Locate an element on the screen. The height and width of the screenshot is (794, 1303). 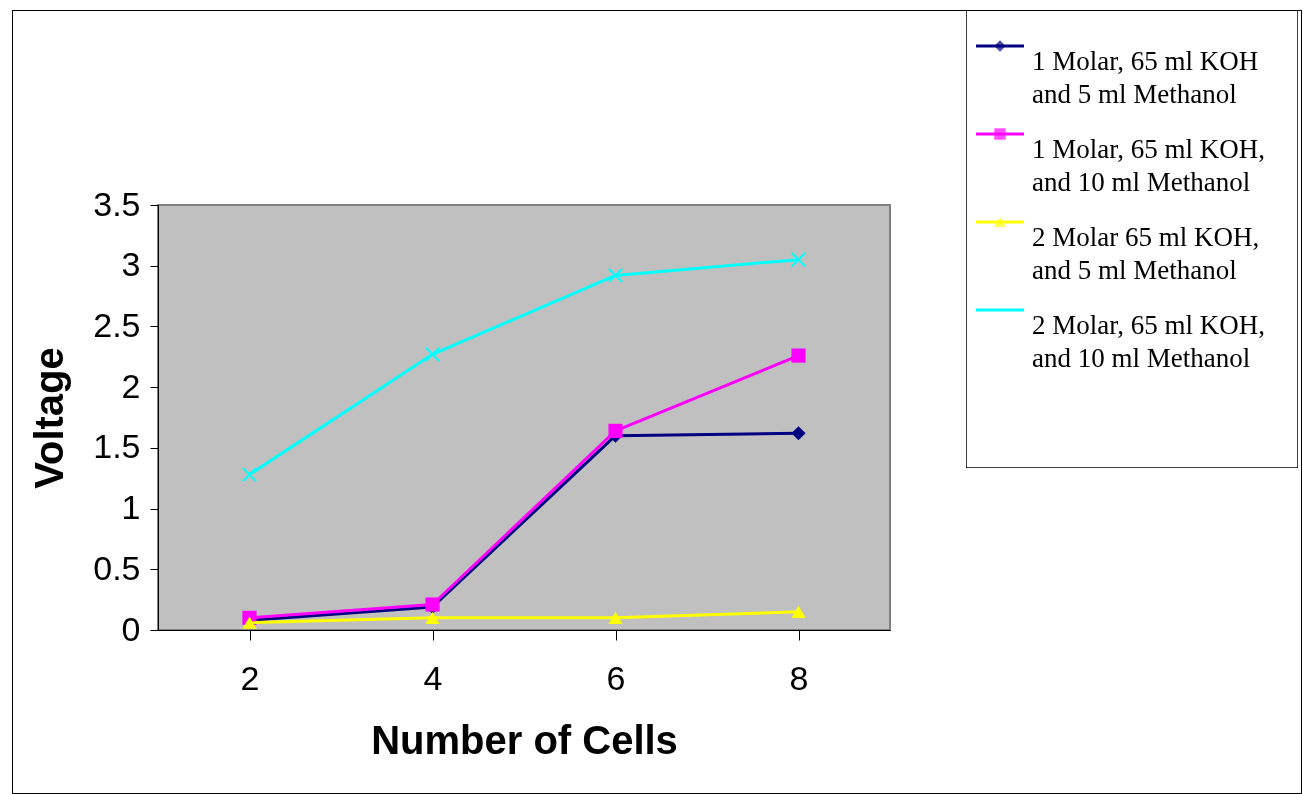
legend-label: 2 Molar, 65 ml KOH, and 10 ml Methanol is located at coordinates (1148, 341).